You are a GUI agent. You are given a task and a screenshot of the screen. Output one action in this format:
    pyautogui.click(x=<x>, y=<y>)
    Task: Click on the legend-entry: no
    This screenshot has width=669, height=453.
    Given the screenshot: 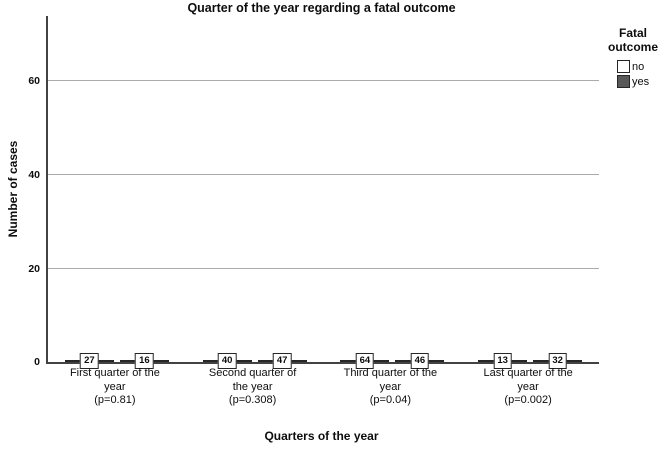 What is the action you would take?
    pyautogui.click(x=643, y=66)
    